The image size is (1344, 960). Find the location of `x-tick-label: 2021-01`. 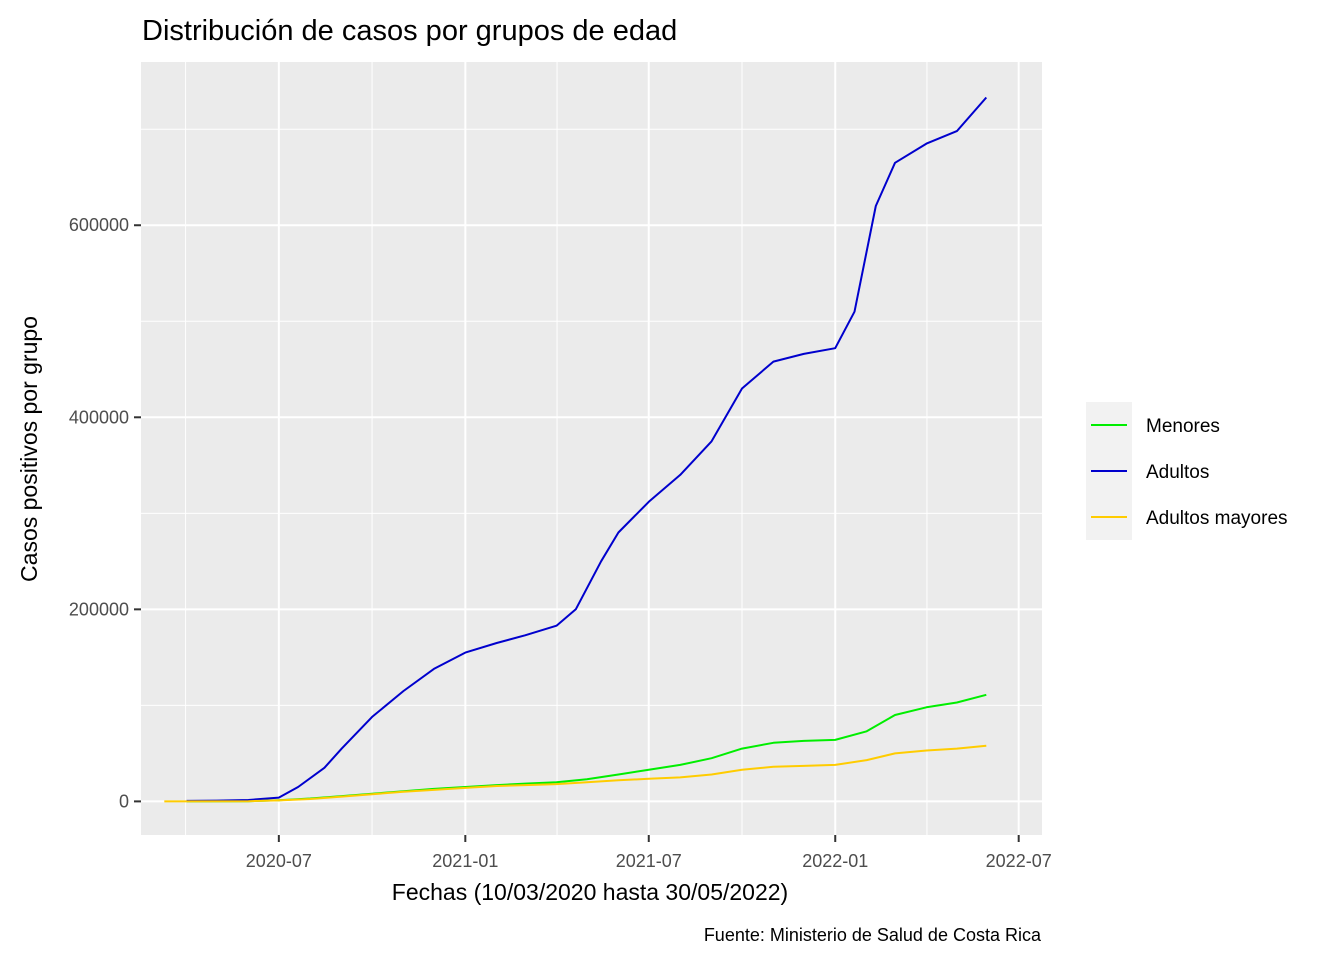

x-tick-label: 2021-01 is located at coordinates (465, 861).